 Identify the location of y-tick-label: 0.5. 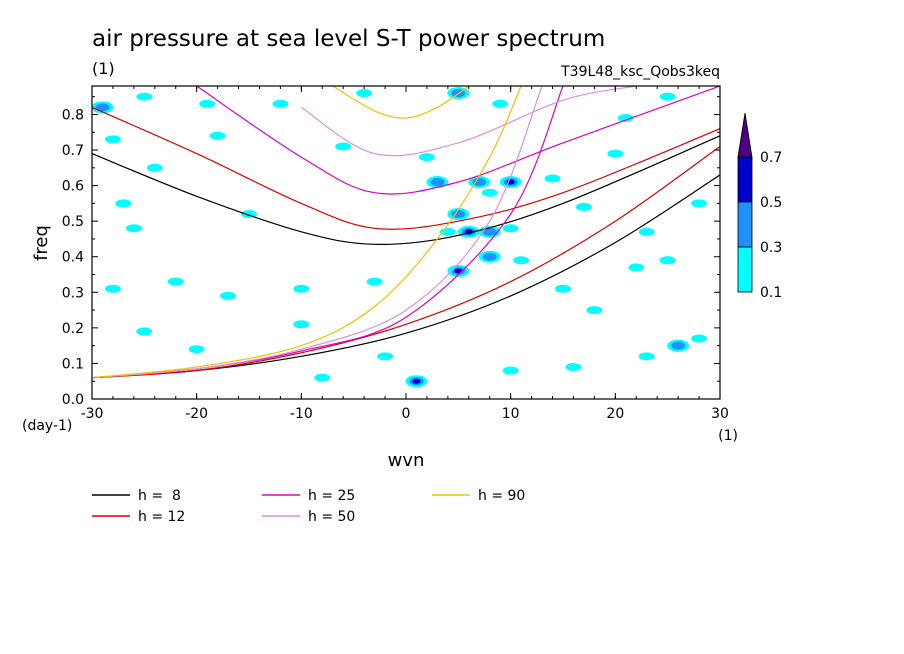
(73, 222).